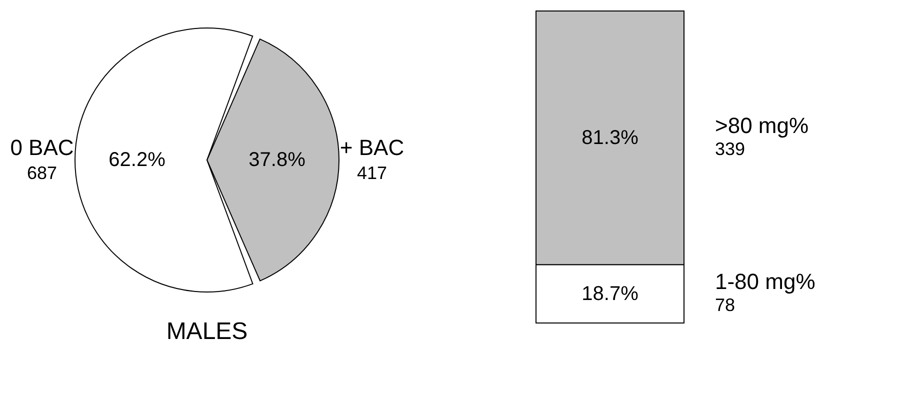 The image size is (916, 407). Describe the element at coordinates (42, 173) in the screenshot. I see `text: 687` at that location.